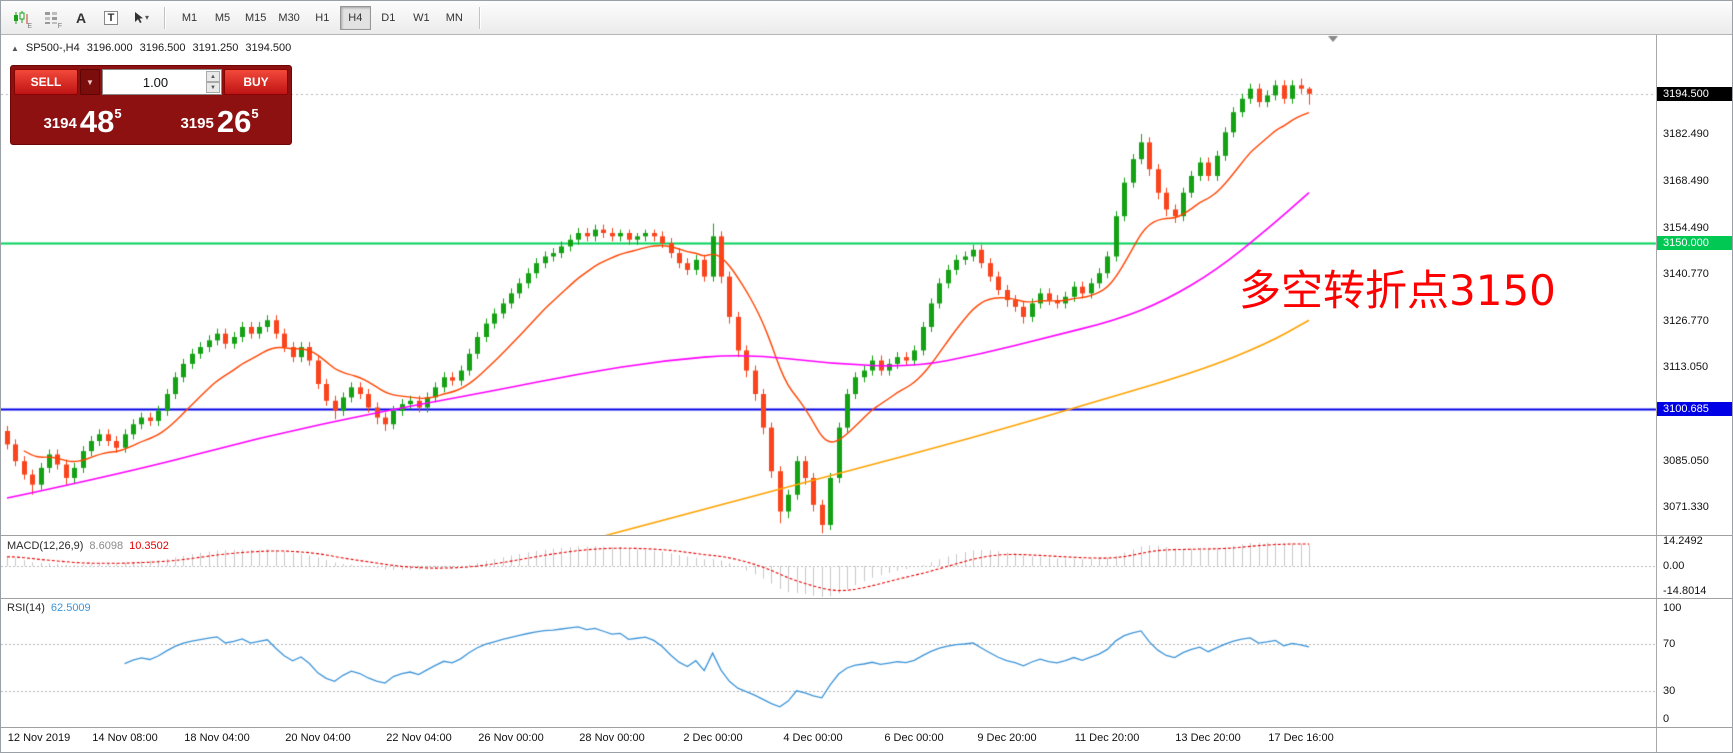 The image size is (1733, 753). I want to click on price-tick-label: 3182.490, so click(1686, 134).